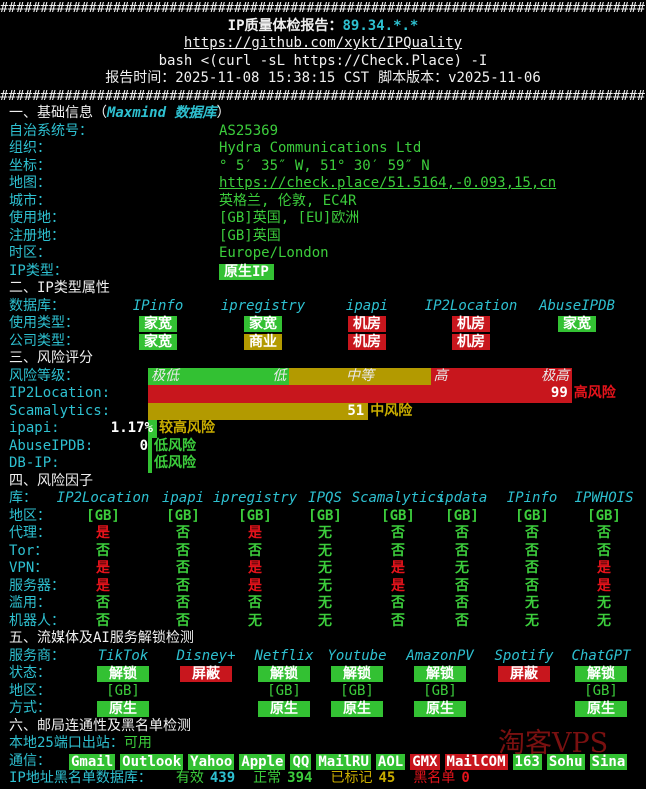 This screenshot has height=789, width=646. Describe the element at coordinates (274, 253) in the screenshot. I see `info-value: Europe/London` at that location.